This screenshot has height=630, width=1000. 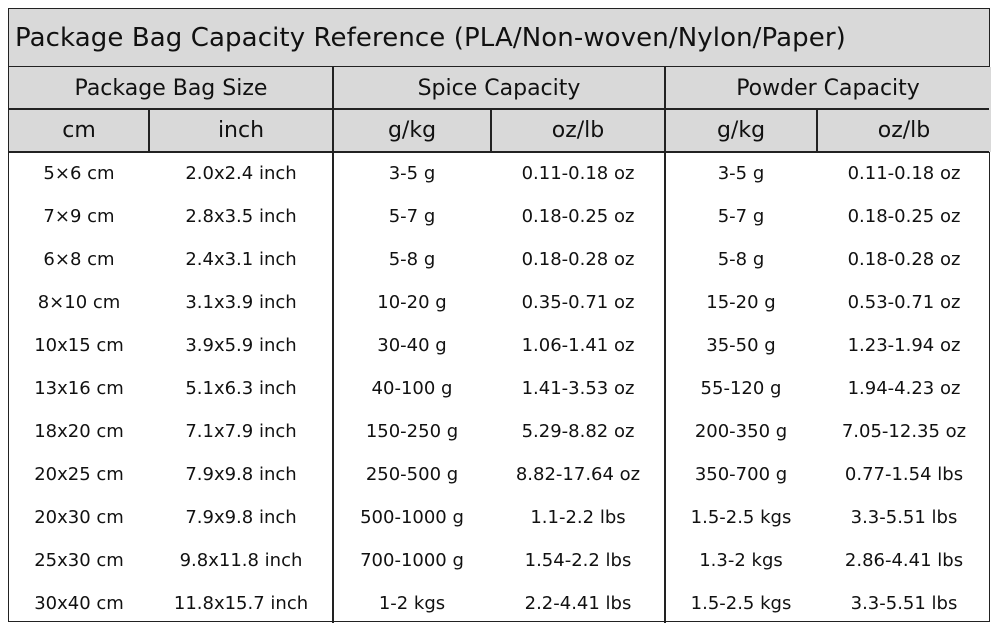 I want to click on cell-powder-g: 350-700 g, so click(x=741, y=474).